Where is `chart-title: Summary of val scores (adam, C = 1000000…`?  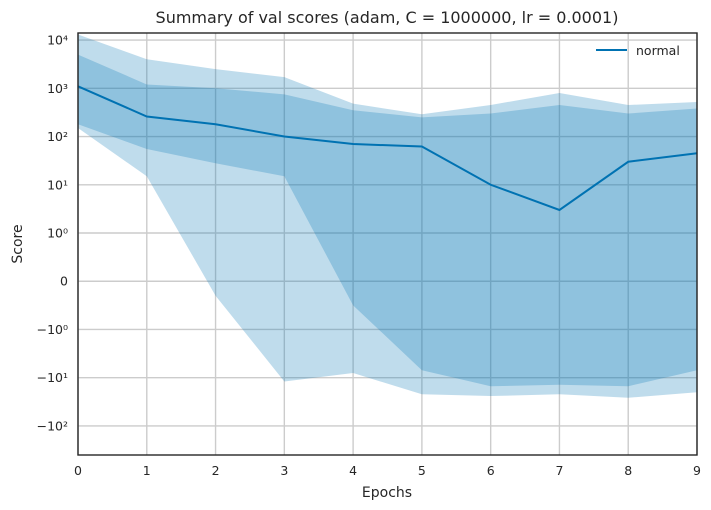 chart-title: Summary of val scores (adam, C = 1000000… is located at coordinates (387, 17).